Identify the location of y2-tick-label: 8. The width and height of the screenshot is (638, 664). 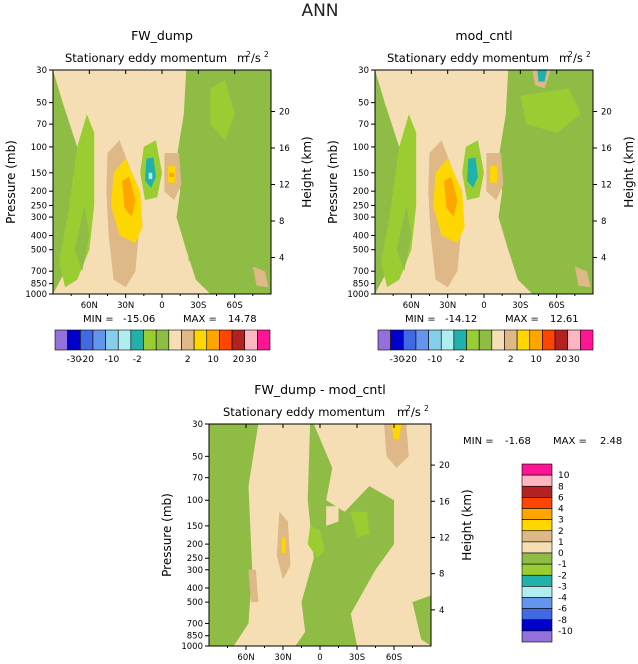
(281, 222).